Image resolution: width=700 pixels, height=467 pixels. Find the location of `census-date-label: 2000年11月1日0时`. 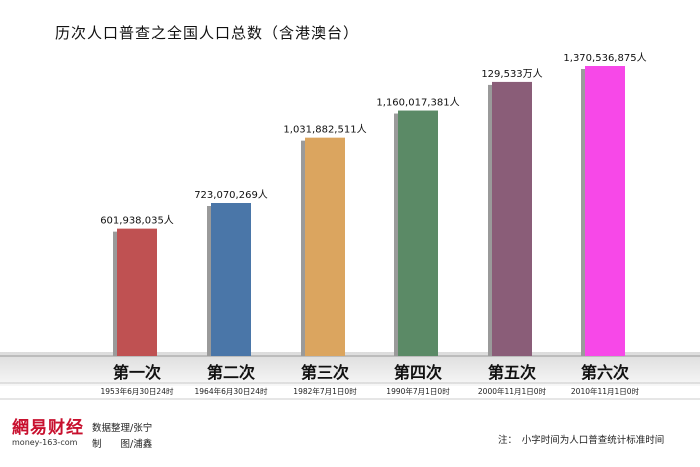

census-date-label: 2000年11月1日0时 is located at coordinates (512, 391).